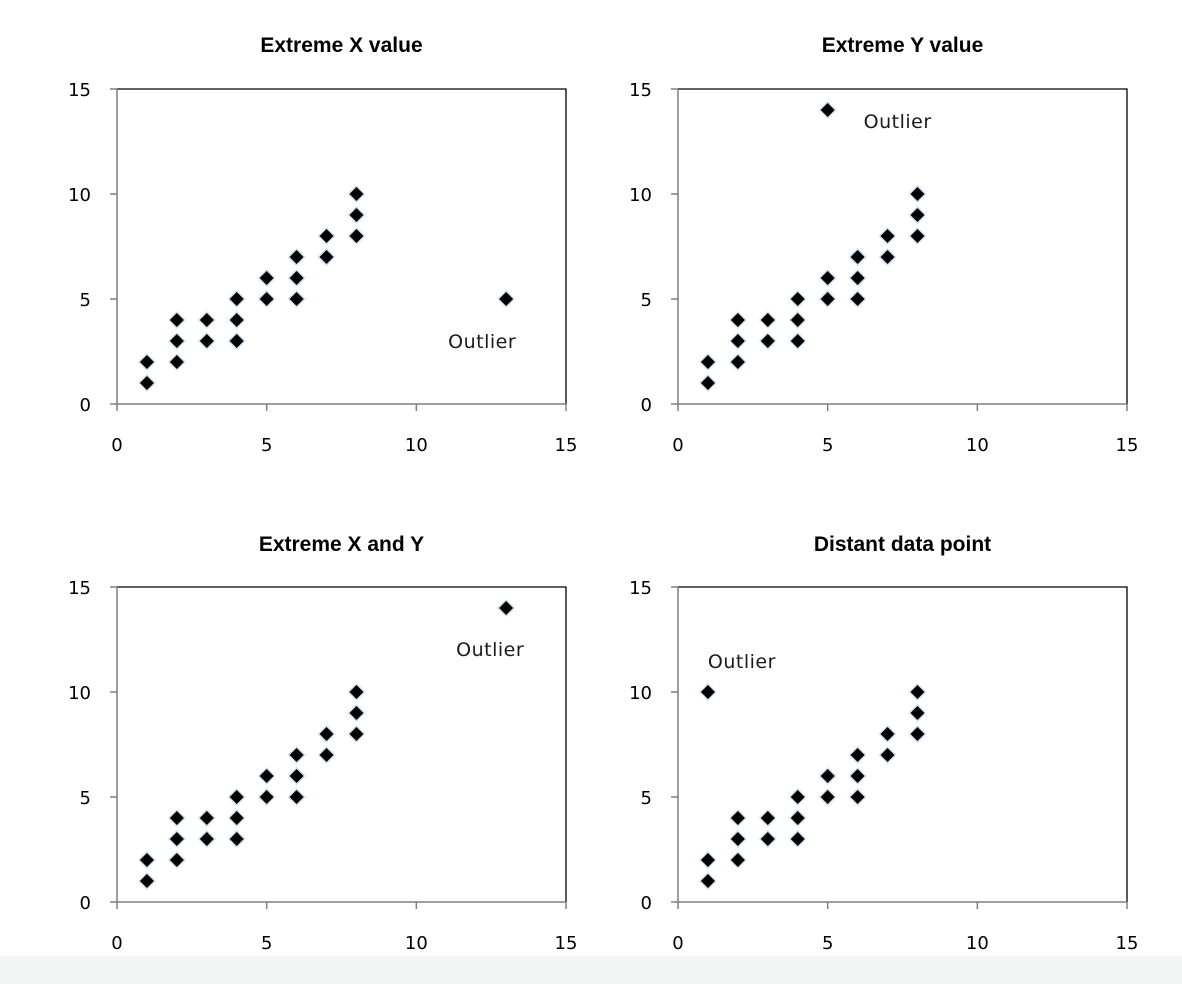 Image resolution: width=1182 pixels, height=984 pixels. I want to click on x-tick-label: 10, so click(977, 445).